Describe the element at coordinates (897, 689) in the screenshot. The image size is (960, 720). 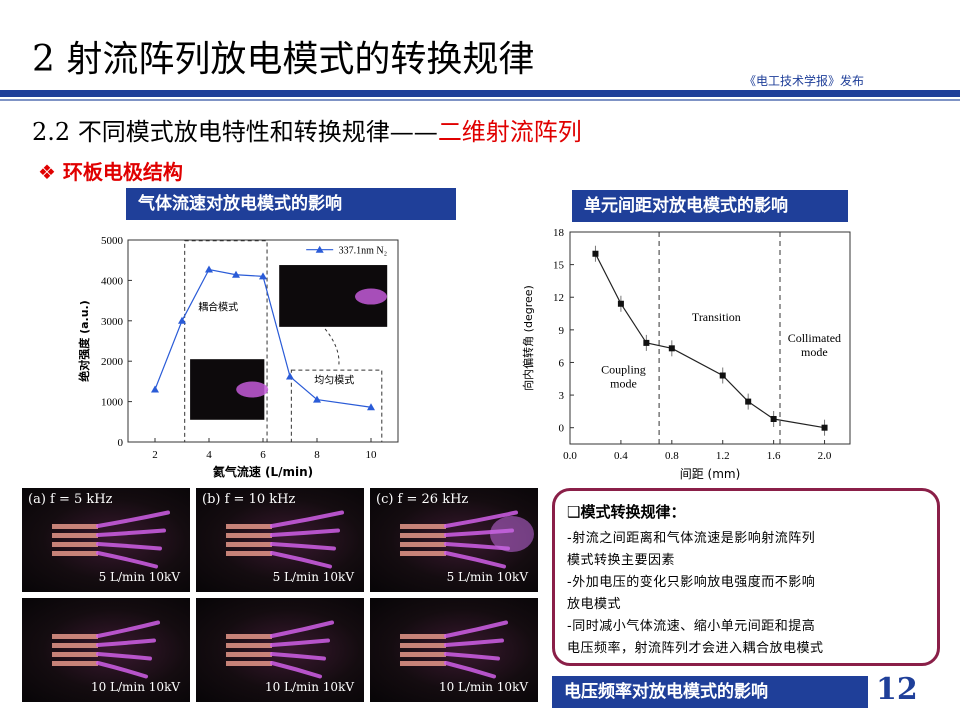
I see `page-number: 12` at that location.